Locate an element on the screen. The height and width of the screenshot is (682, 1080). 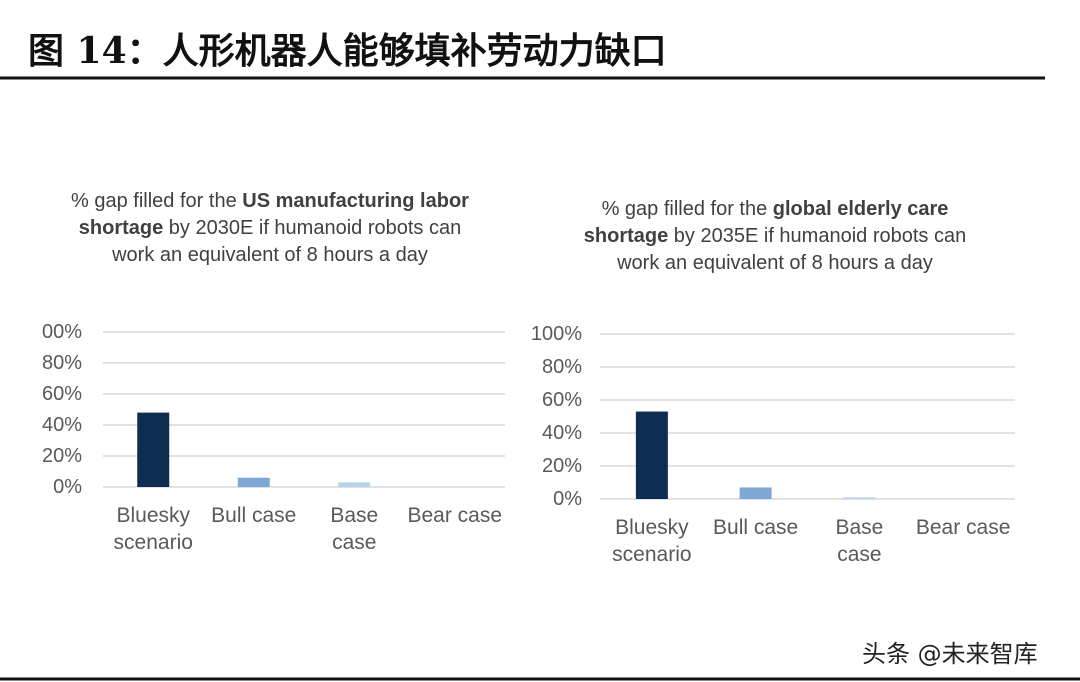
watermark: 头条 @未来智库 is located at coordinates (950, 654).